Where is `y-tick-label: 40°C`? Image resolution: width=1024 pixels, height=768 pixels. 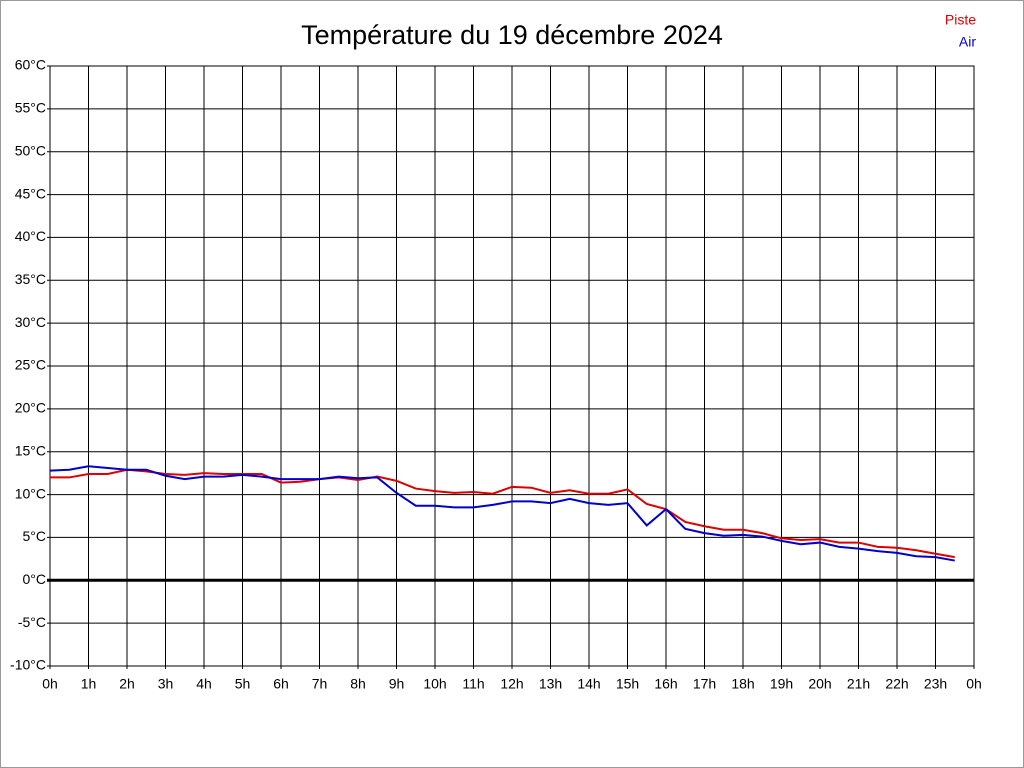 y-tick-label: 40°C is located at coordinates (30, 236).